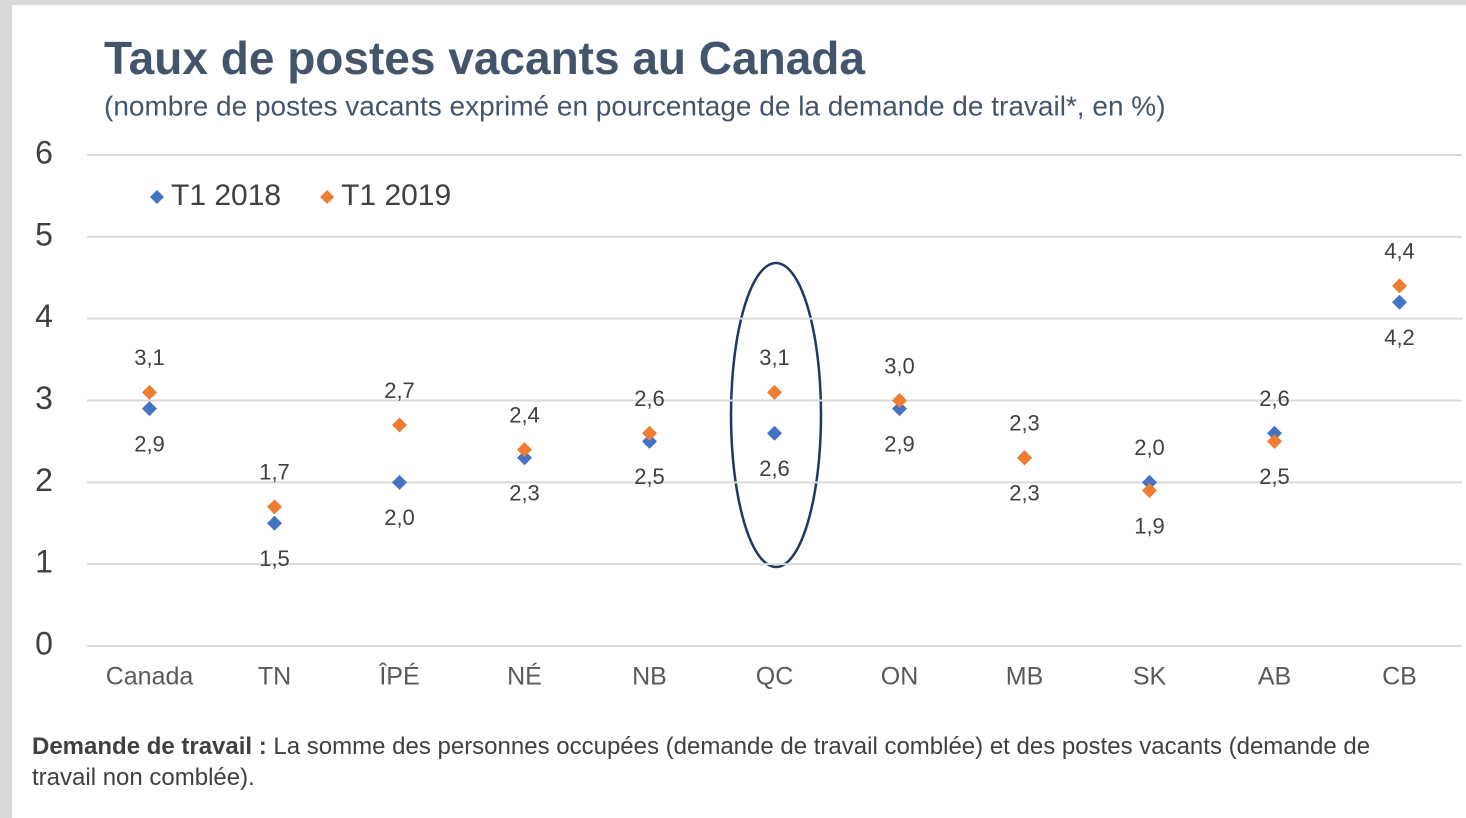  I want to click on x-tick-label: NB, so click(649, 677).